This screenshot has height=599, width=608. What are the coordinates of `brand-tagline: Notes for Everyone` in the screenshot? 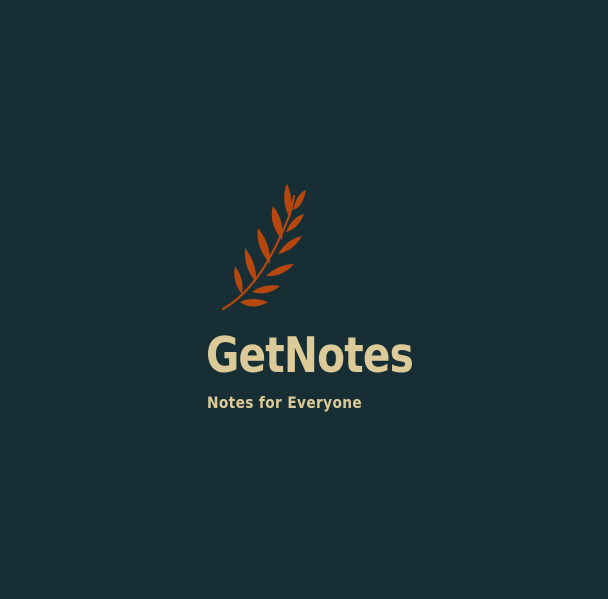 It's located at (285, 402).